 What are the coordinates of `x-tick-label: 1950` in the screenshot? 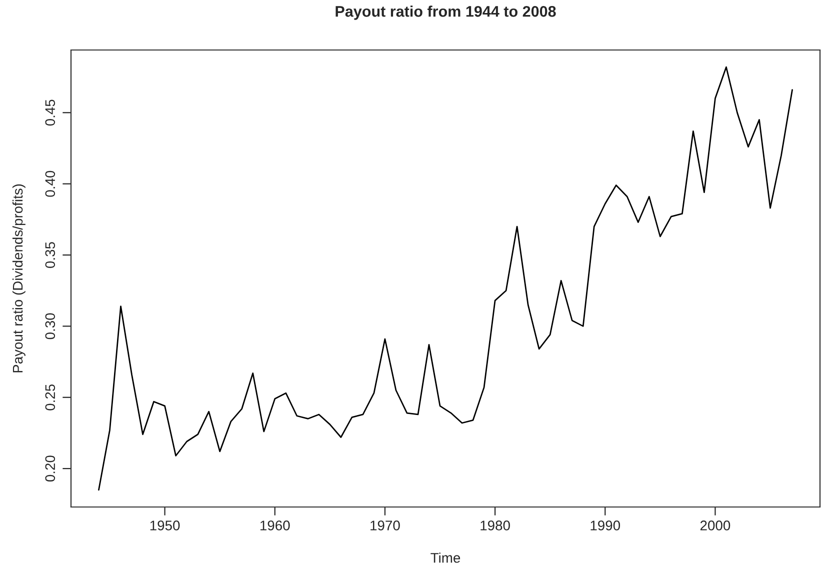 It's located at (165, 525).